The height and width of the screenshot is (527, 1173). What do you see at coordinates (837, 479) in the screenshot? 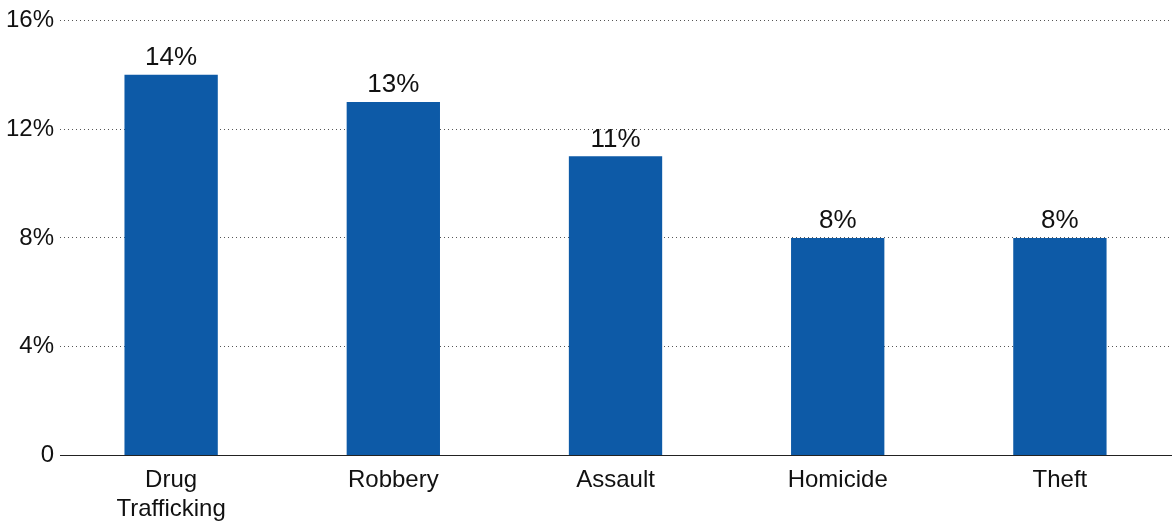
I see `x-tick-label: Homicide` at bounding box center [837, 479].